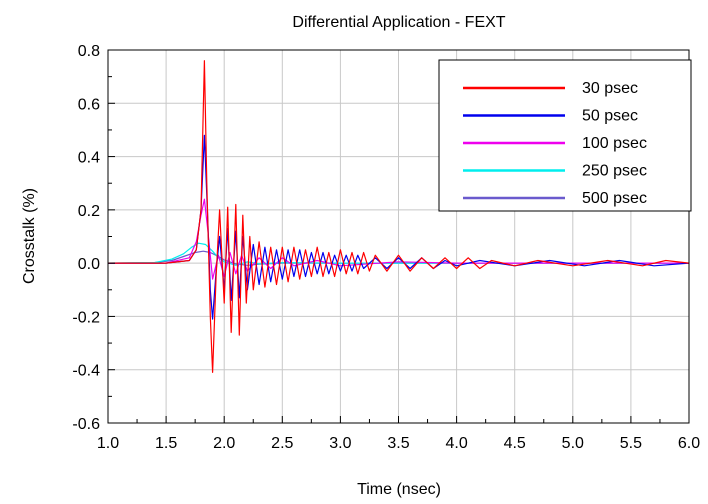  What do you see at coordinates (166, 443) in the screenshot?
I see `x-tick-label: 1.5` at bounding box center [166, 443].